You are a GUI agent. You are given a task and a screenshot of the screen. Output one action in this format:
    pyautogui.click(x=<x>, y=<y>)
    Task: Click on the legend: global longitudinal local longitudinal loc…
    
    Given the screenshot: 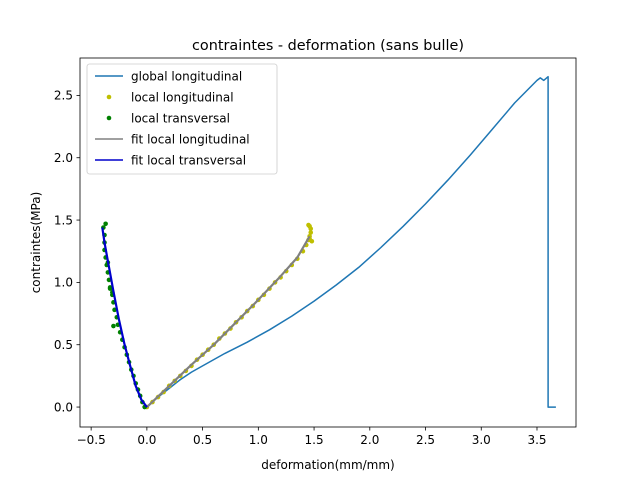 What is the action you would take?
    pyautogui.click(x=182, y=119)
    